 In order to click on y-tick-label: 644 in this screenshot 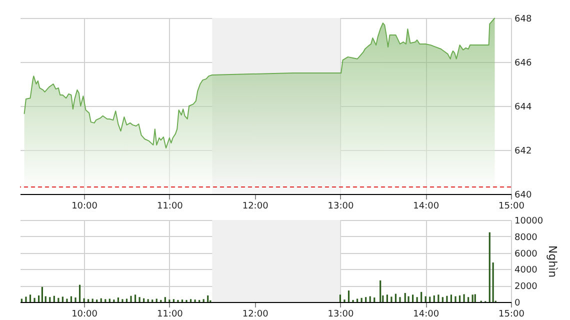, I will do `click(523, 107)`.